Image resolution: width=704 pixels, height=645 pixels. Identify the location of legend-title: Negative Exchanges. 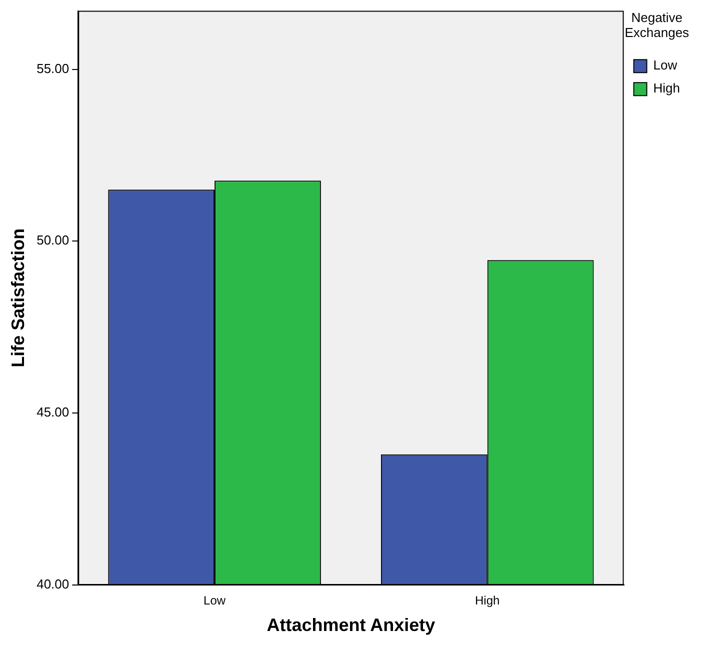
(657, 25).